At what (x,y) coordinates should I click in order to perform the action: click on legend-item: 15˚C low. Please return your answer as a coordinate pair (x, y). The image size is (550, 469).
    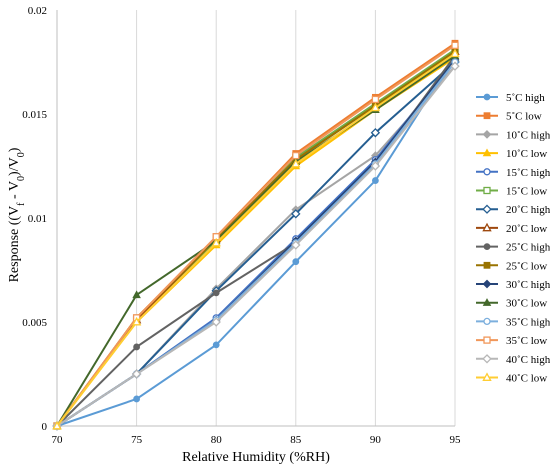
    Looking at the image, I should click on (511, 192).